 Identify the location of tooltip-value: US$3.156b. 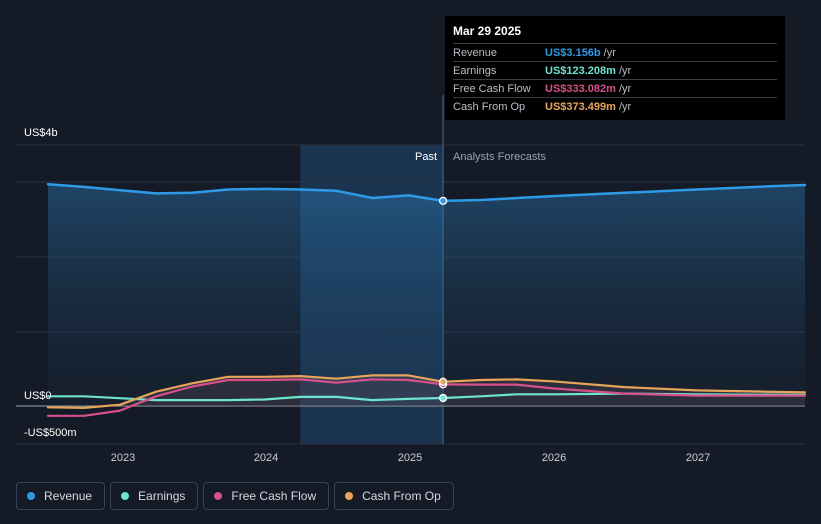
(573, 52).